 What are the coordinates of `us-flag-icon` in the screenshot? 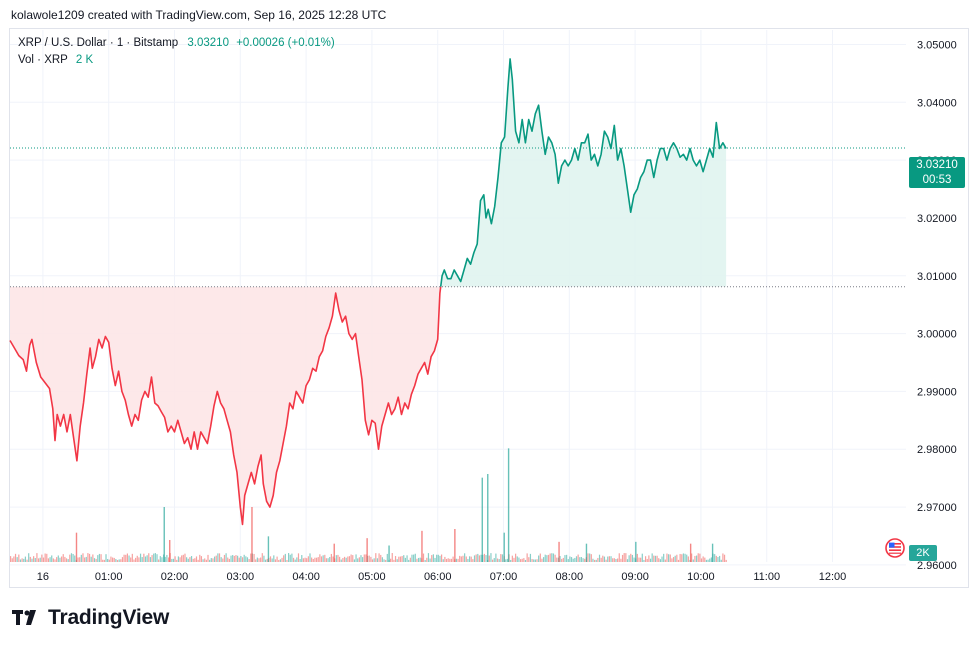 It's located at (896, 548).